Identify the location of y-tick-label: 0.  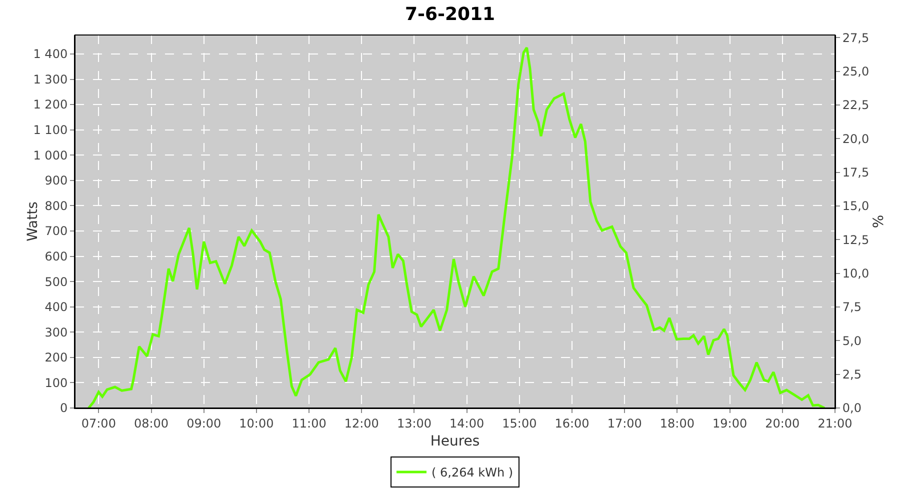
(64, 408).